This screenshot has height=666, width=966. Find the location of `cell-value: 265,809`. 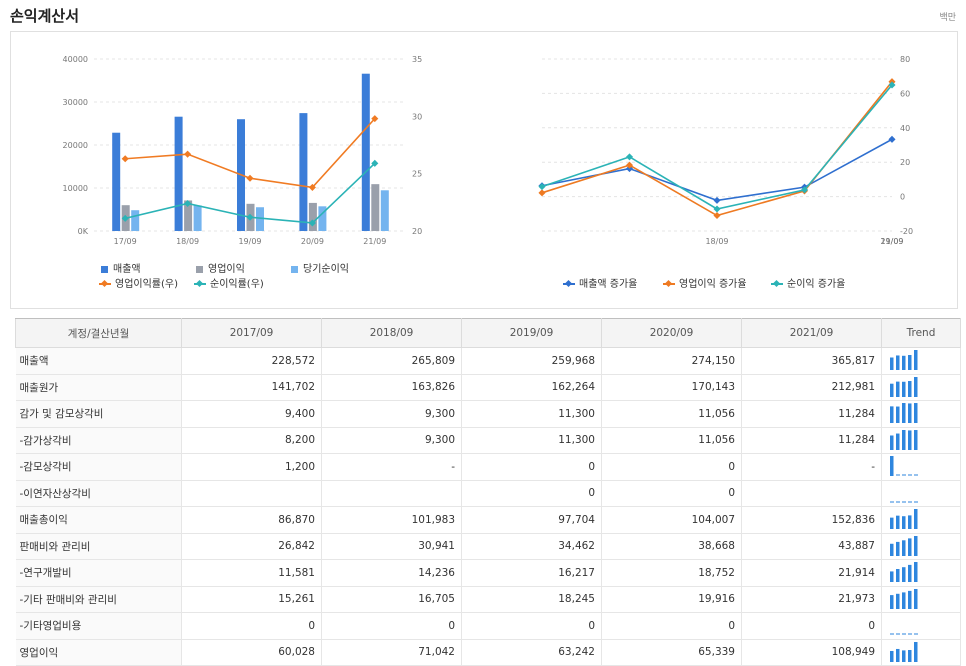

cell-value: 265,809 is located at coordinates (391, 361).